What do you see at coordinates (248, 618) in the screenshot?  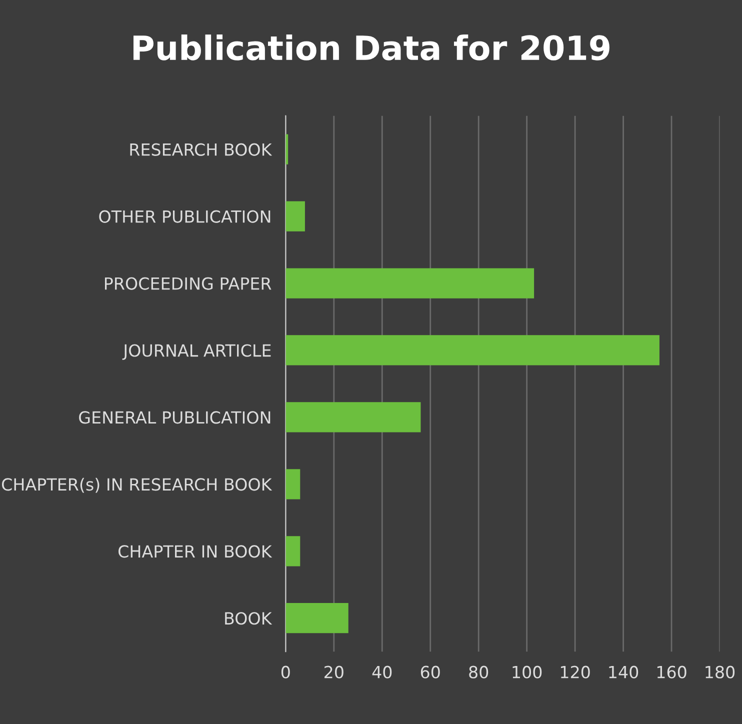 I see `y-tick-label: BOOK` at bounding box center [248, 618].